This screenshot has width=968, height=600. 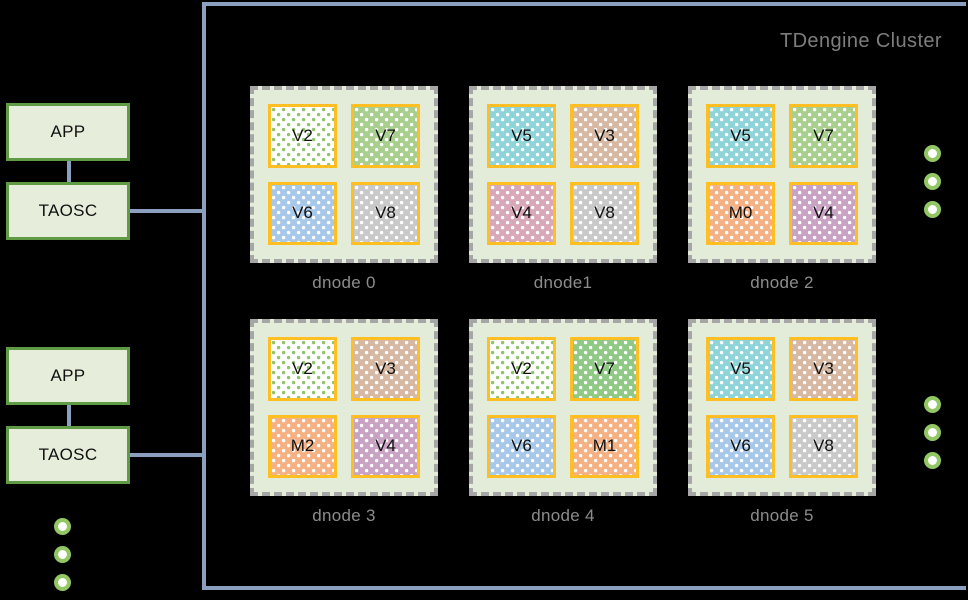 I want to click on vnode-label: M1, so click(x=604, y=446).